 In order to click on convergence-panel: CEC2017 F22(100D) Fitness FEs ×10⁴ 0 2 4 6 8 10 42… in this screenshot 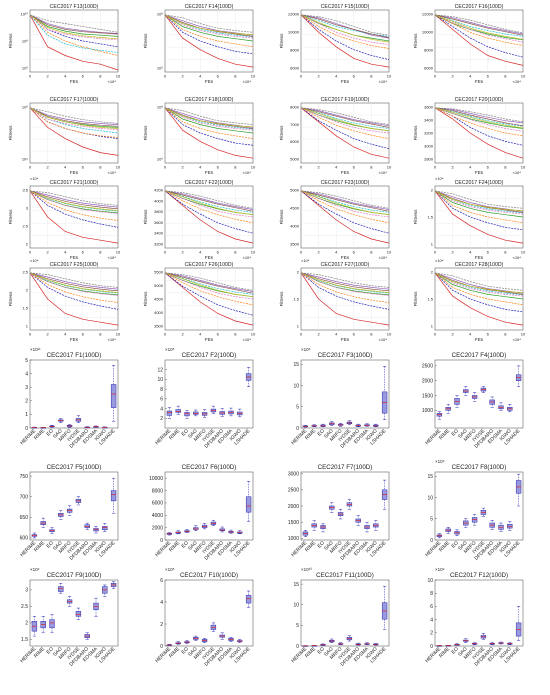, I will do `click(199, 220)`.